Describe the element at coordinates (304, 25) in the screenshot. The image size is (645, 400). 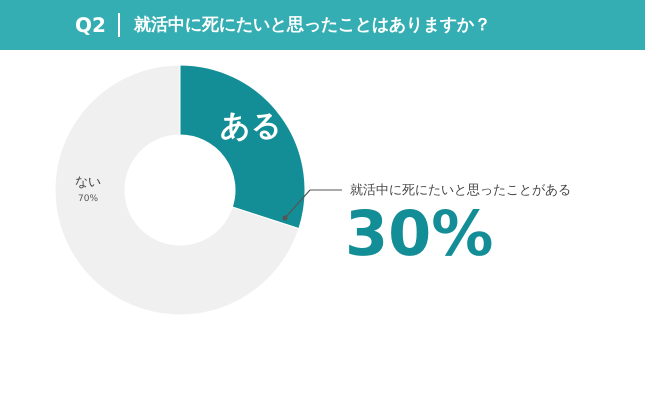
I see `chart-subtitle: 就活中に死にたいと思ったことはありますか？` at that location.